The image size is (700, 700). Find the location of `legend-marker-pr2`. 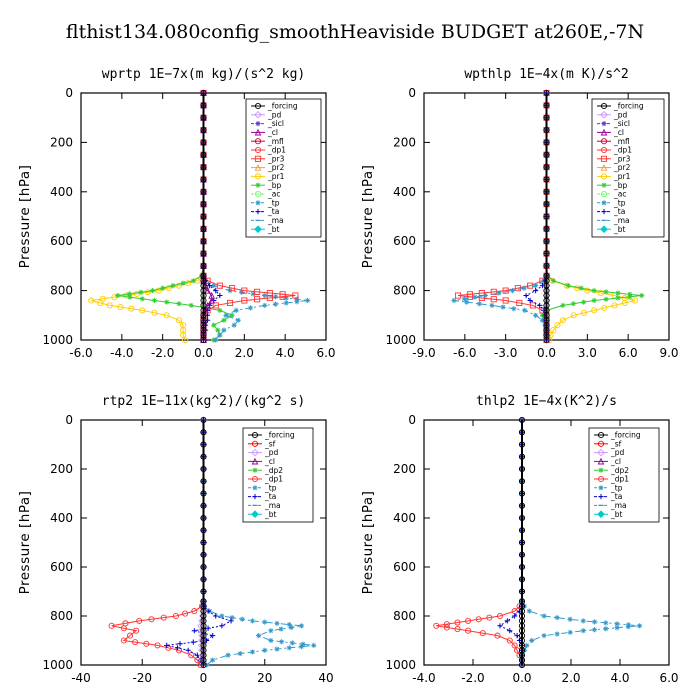

legend-marker-pr2 is located at coordinates (258, 167).